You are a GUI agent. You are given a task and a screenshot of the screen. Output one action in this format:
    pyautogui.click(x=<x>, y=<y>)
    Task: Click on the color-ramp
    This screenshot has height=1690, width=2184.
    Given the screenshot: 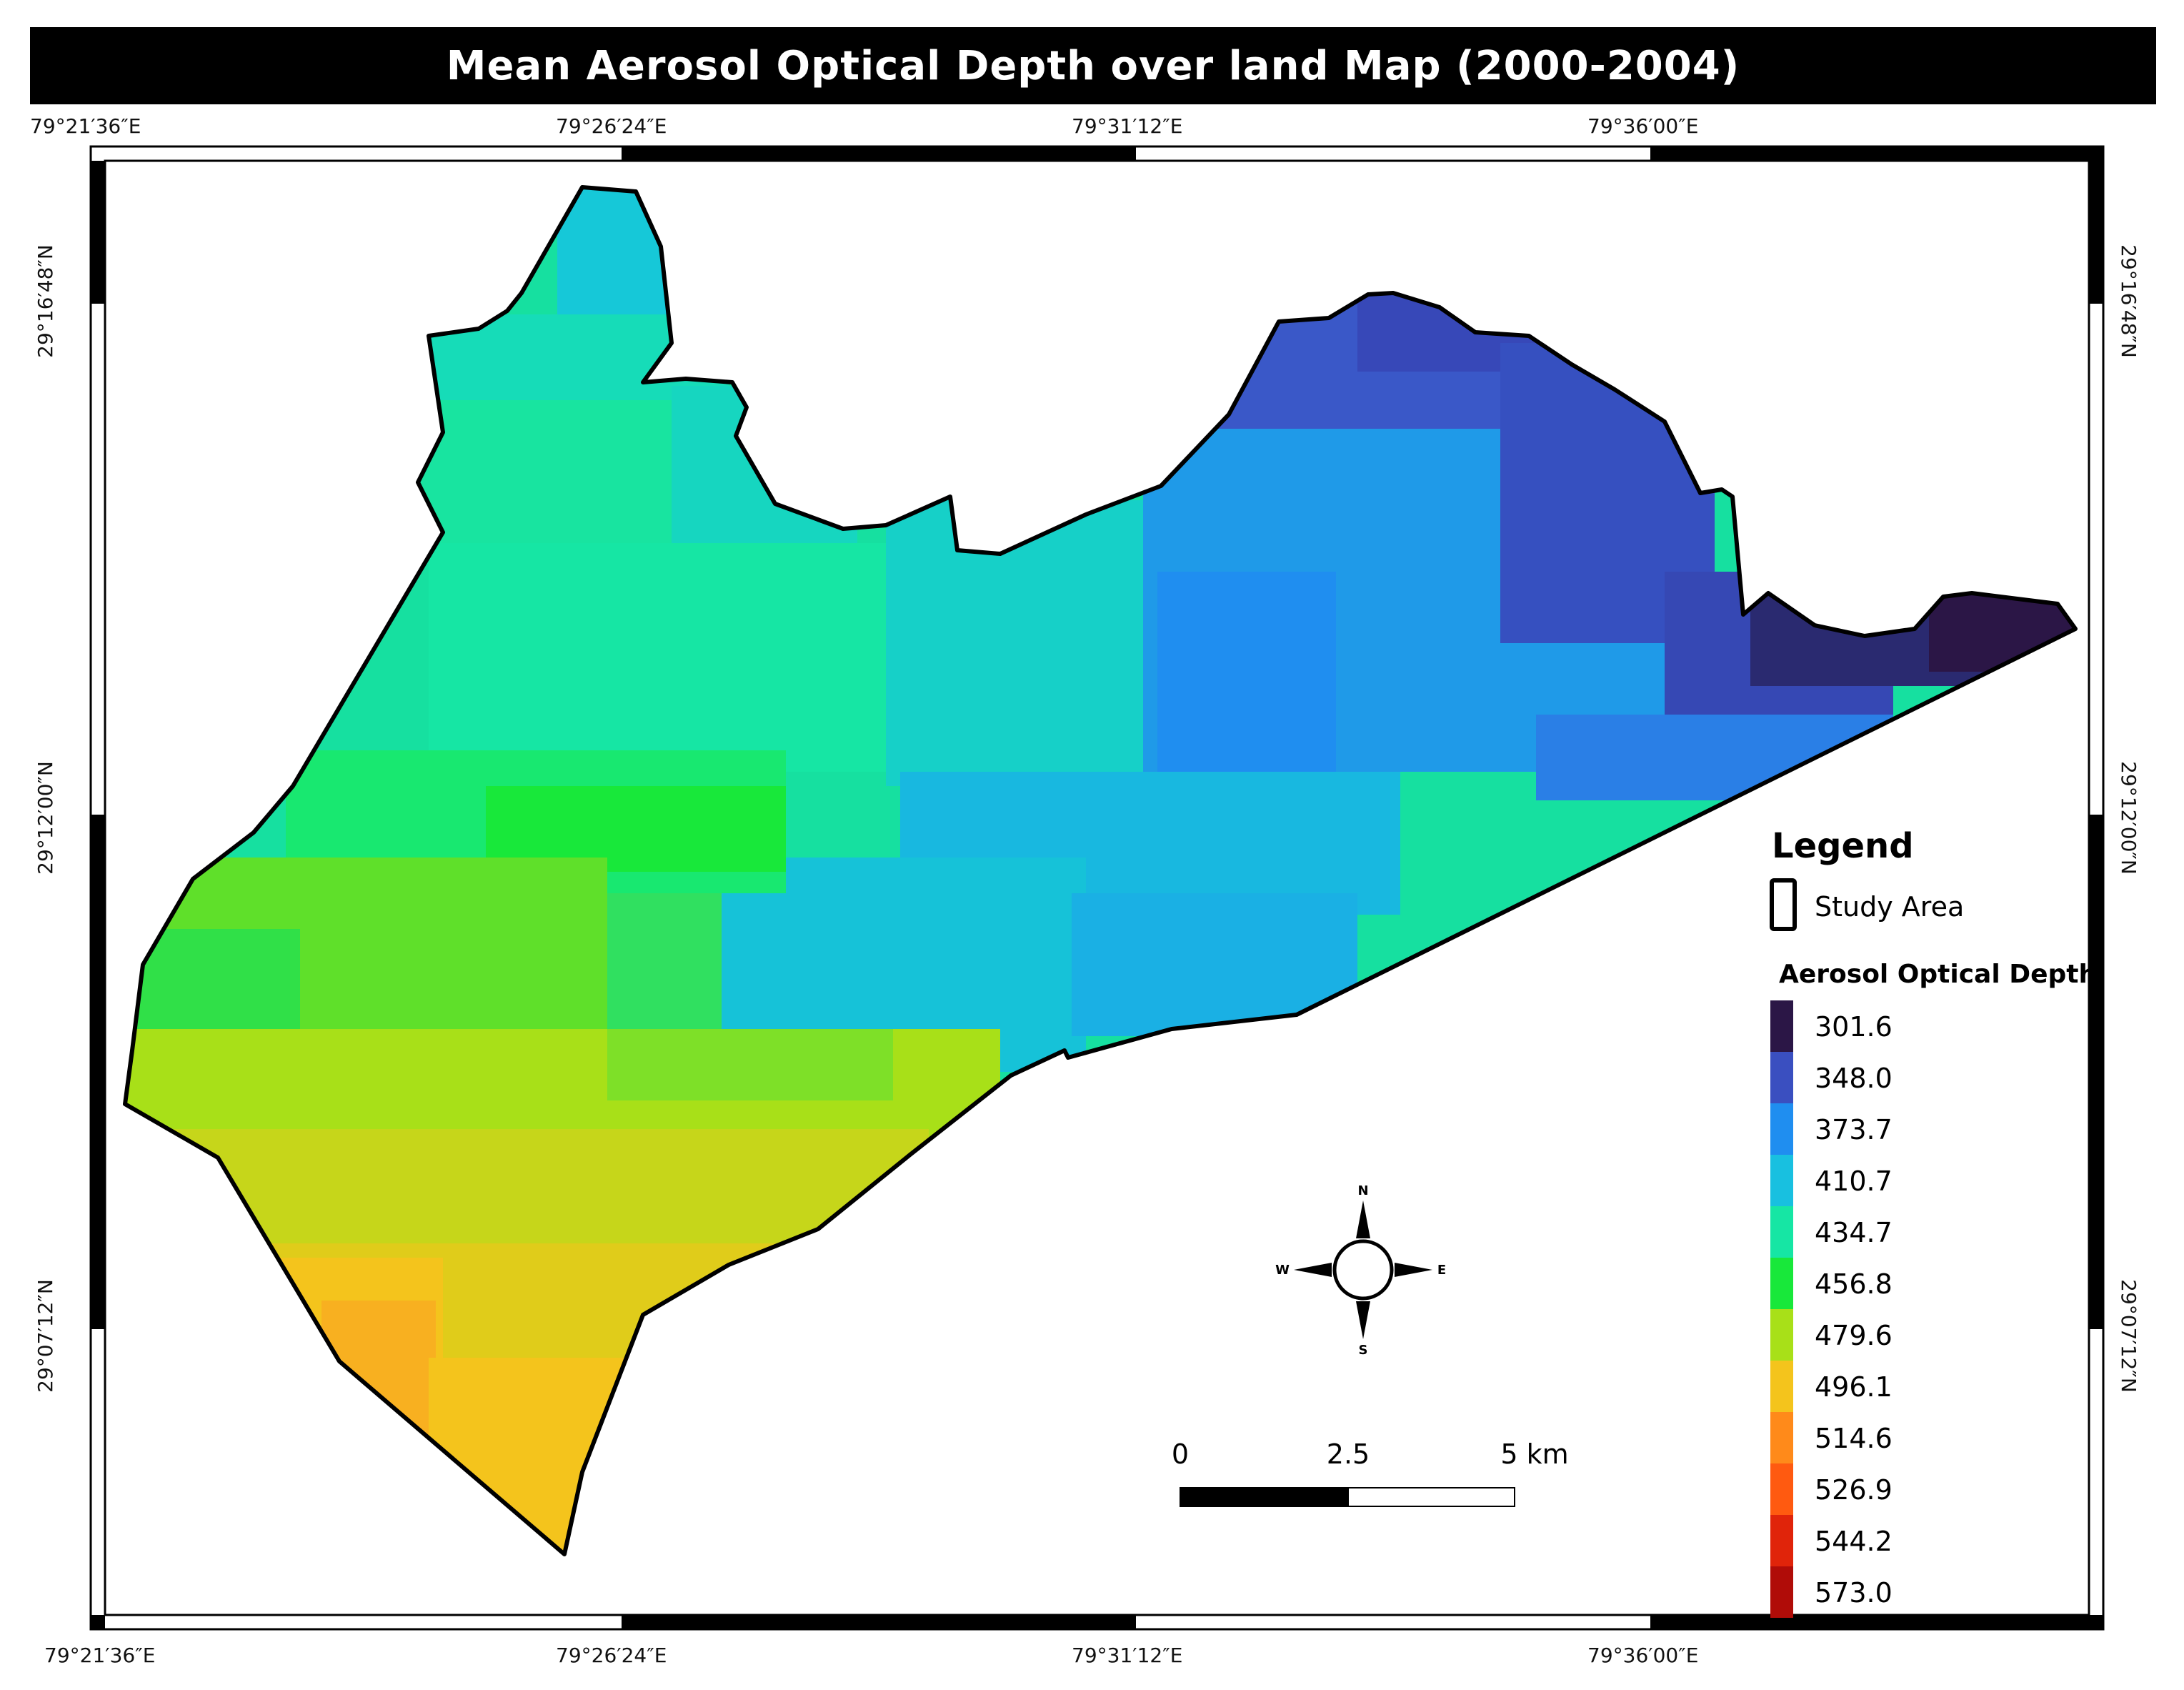 What is the action you would take?
    pyautogui.click(x=1781, y=1309)
    